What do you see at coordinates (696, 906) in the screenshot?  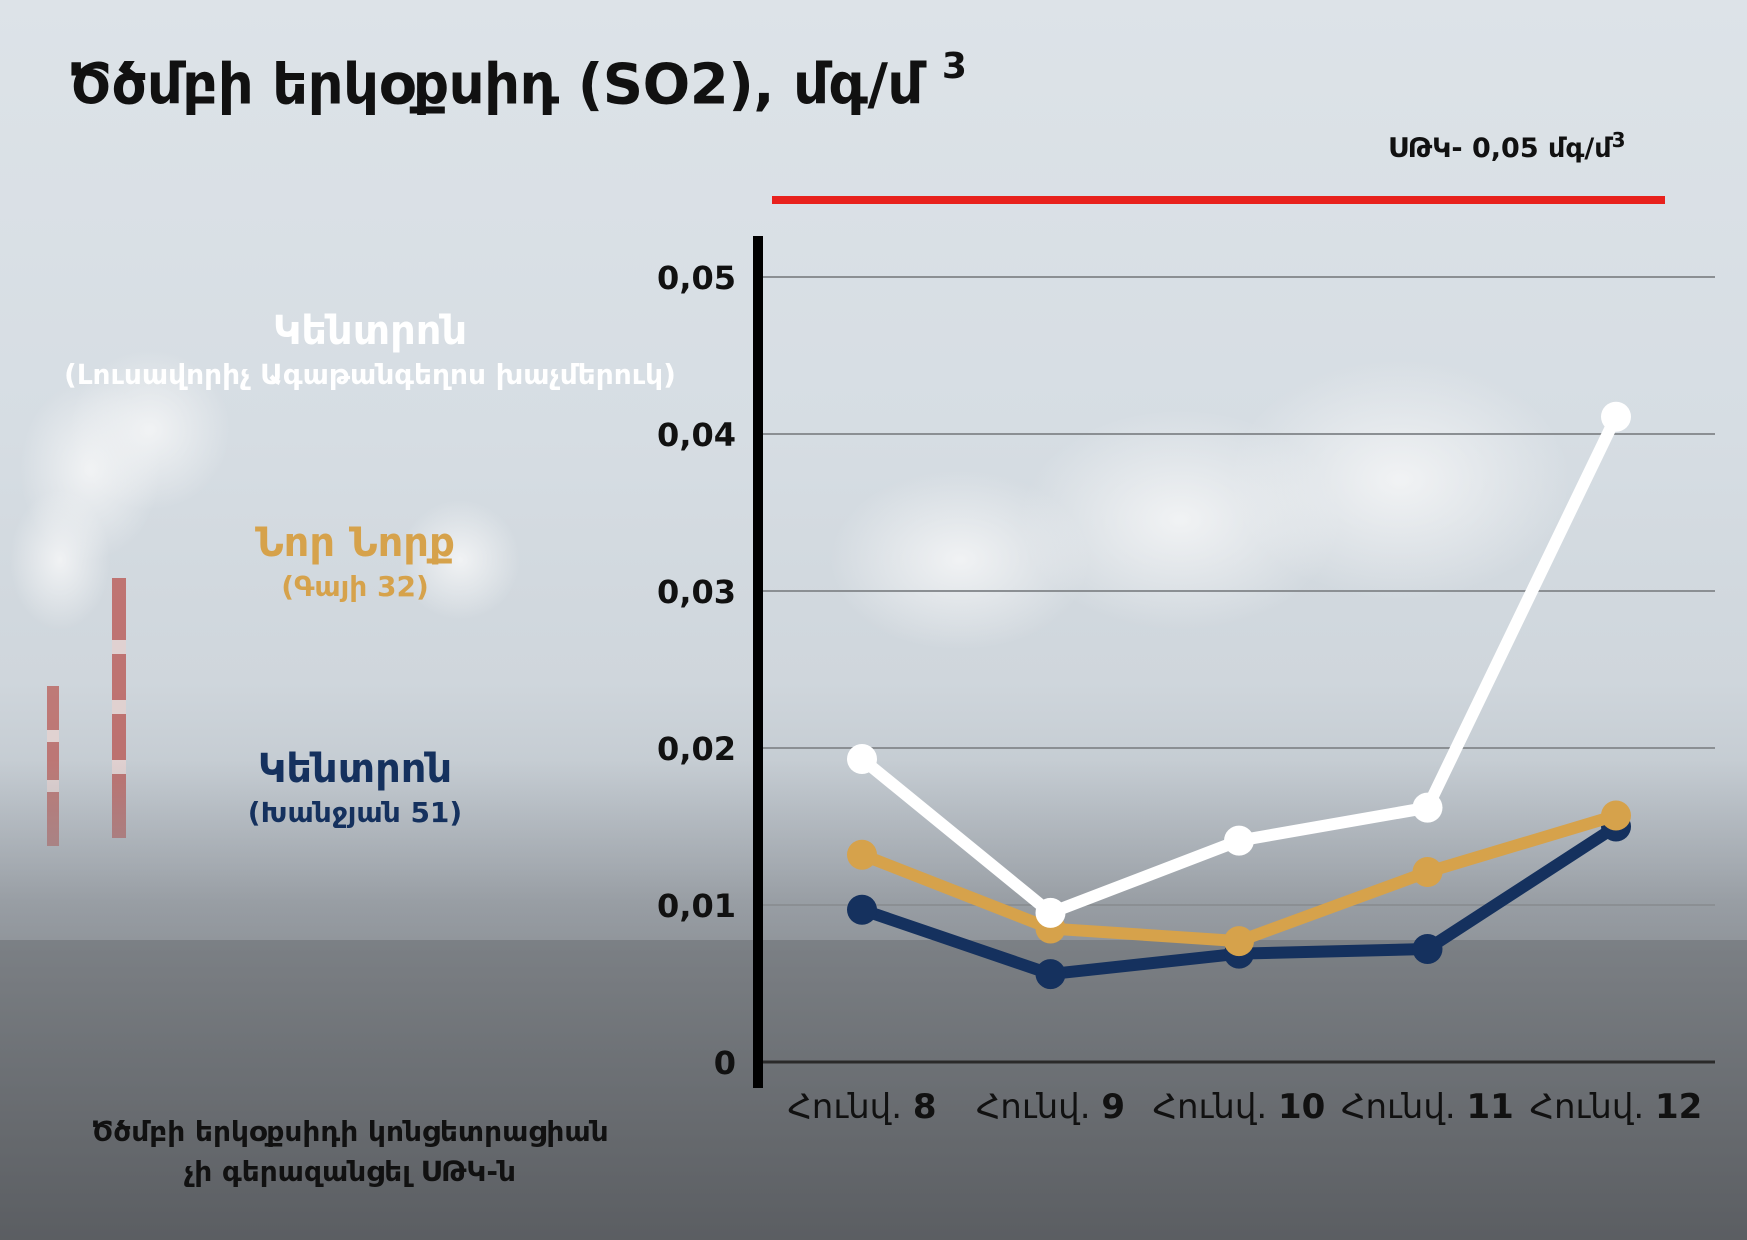 I see `y-tick-label: 0,01` at bounding box center [696, 906].